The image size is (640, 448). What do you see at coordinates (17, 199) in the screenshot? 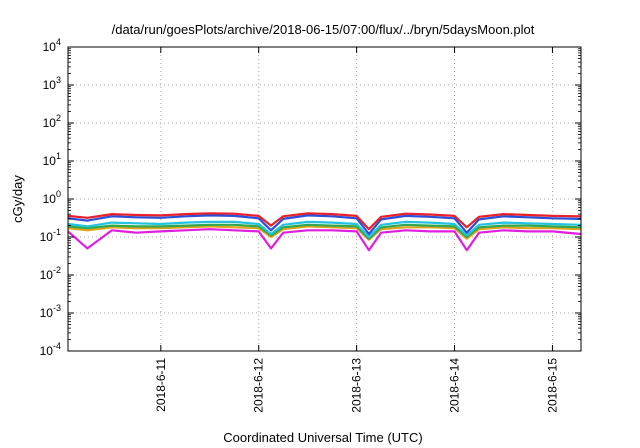
I see `y-axis-label: cGy/day` at bounding box center [17, 199].